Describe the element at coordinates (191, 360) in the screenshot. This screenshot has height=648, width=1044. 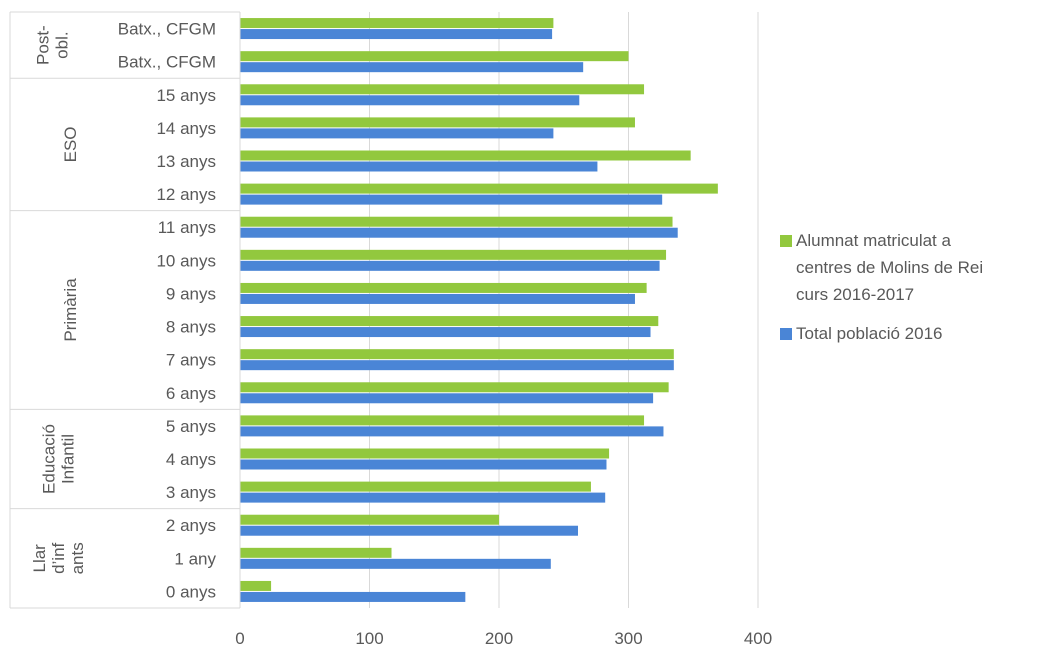
I see `y-tick-label: 7 anys` at that location.